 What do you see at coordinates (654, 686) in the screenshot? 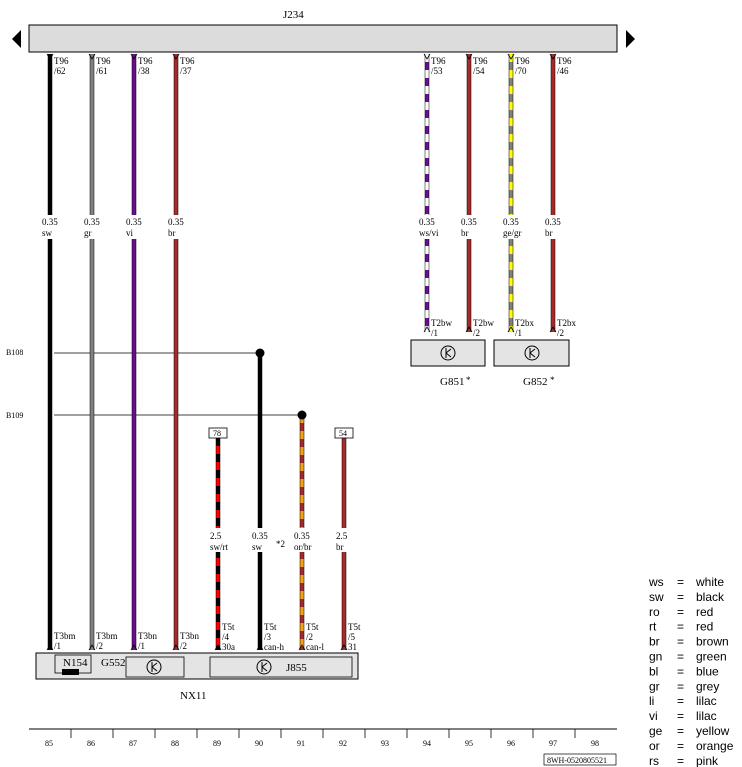
I see `legend-code: gr` at bounding box center [654, 686].